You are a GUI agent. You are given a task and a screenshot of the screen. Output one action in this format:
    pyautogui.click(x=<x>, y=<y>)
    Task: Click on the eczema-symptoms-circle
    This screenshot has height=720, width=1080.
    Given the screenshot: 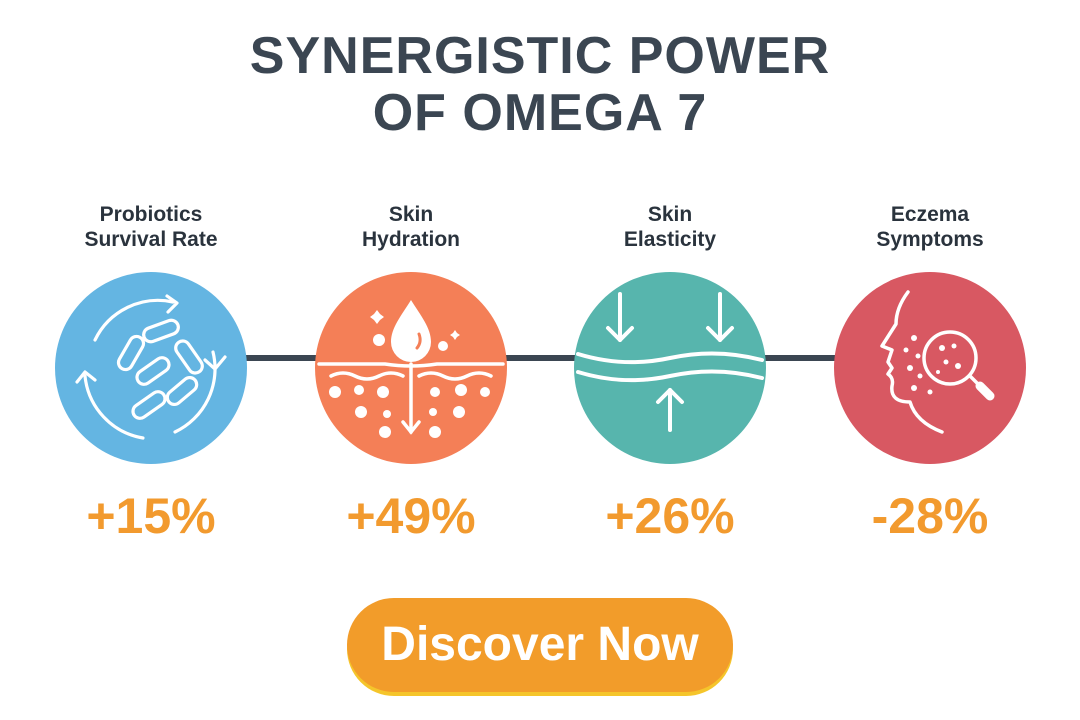 What is the action you would take?
    pyautogui.click(x=930, y=368)
    